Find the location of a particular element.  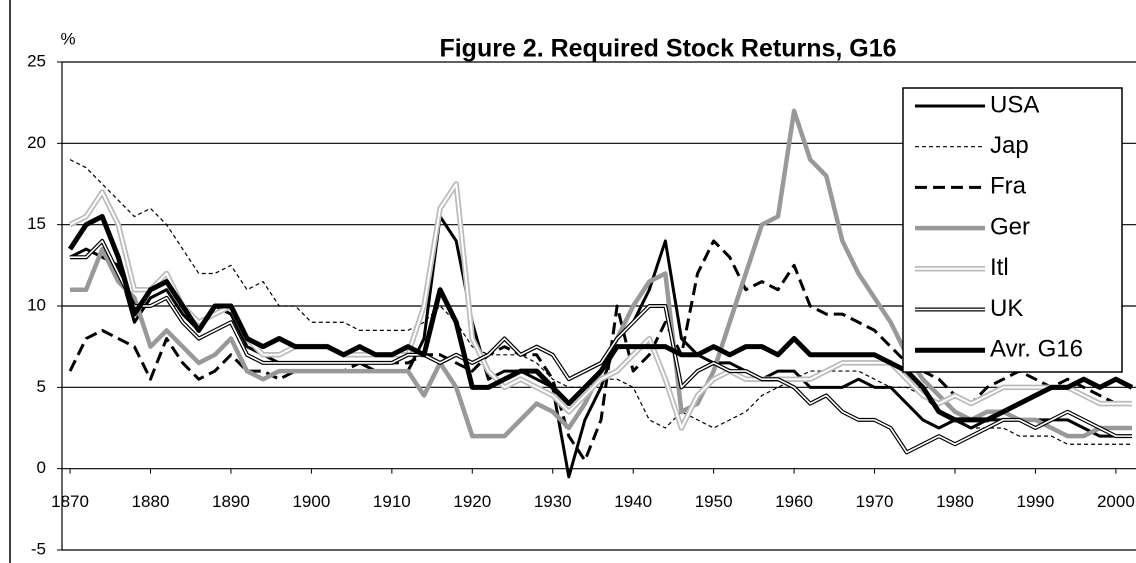

y-tick-label: 25 is located at coordinates (36, 60).